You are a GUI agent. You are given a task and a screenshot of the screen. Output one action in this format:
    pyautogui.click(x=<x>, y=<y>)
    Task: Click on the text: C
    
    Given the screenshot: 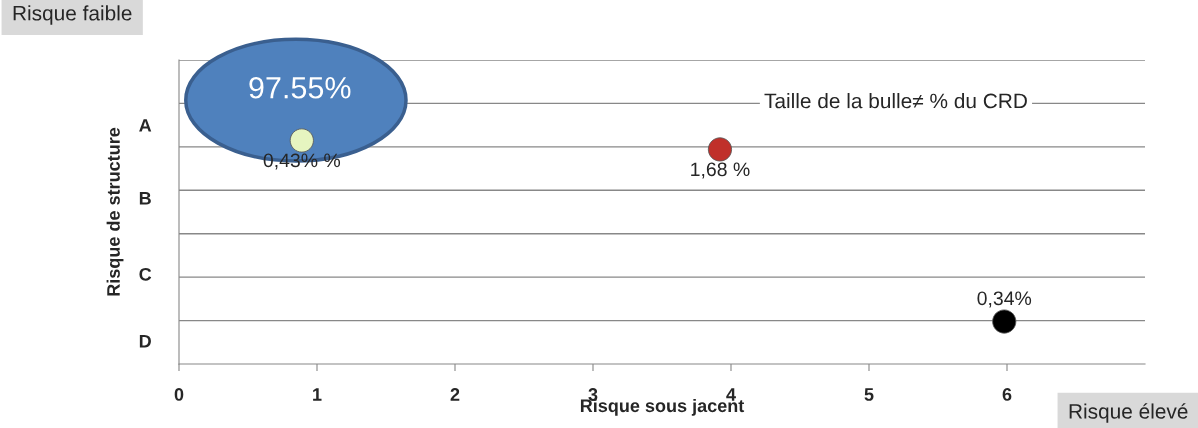 What is the action you would take?
    pyautogui.click(x=145, y=274)
    